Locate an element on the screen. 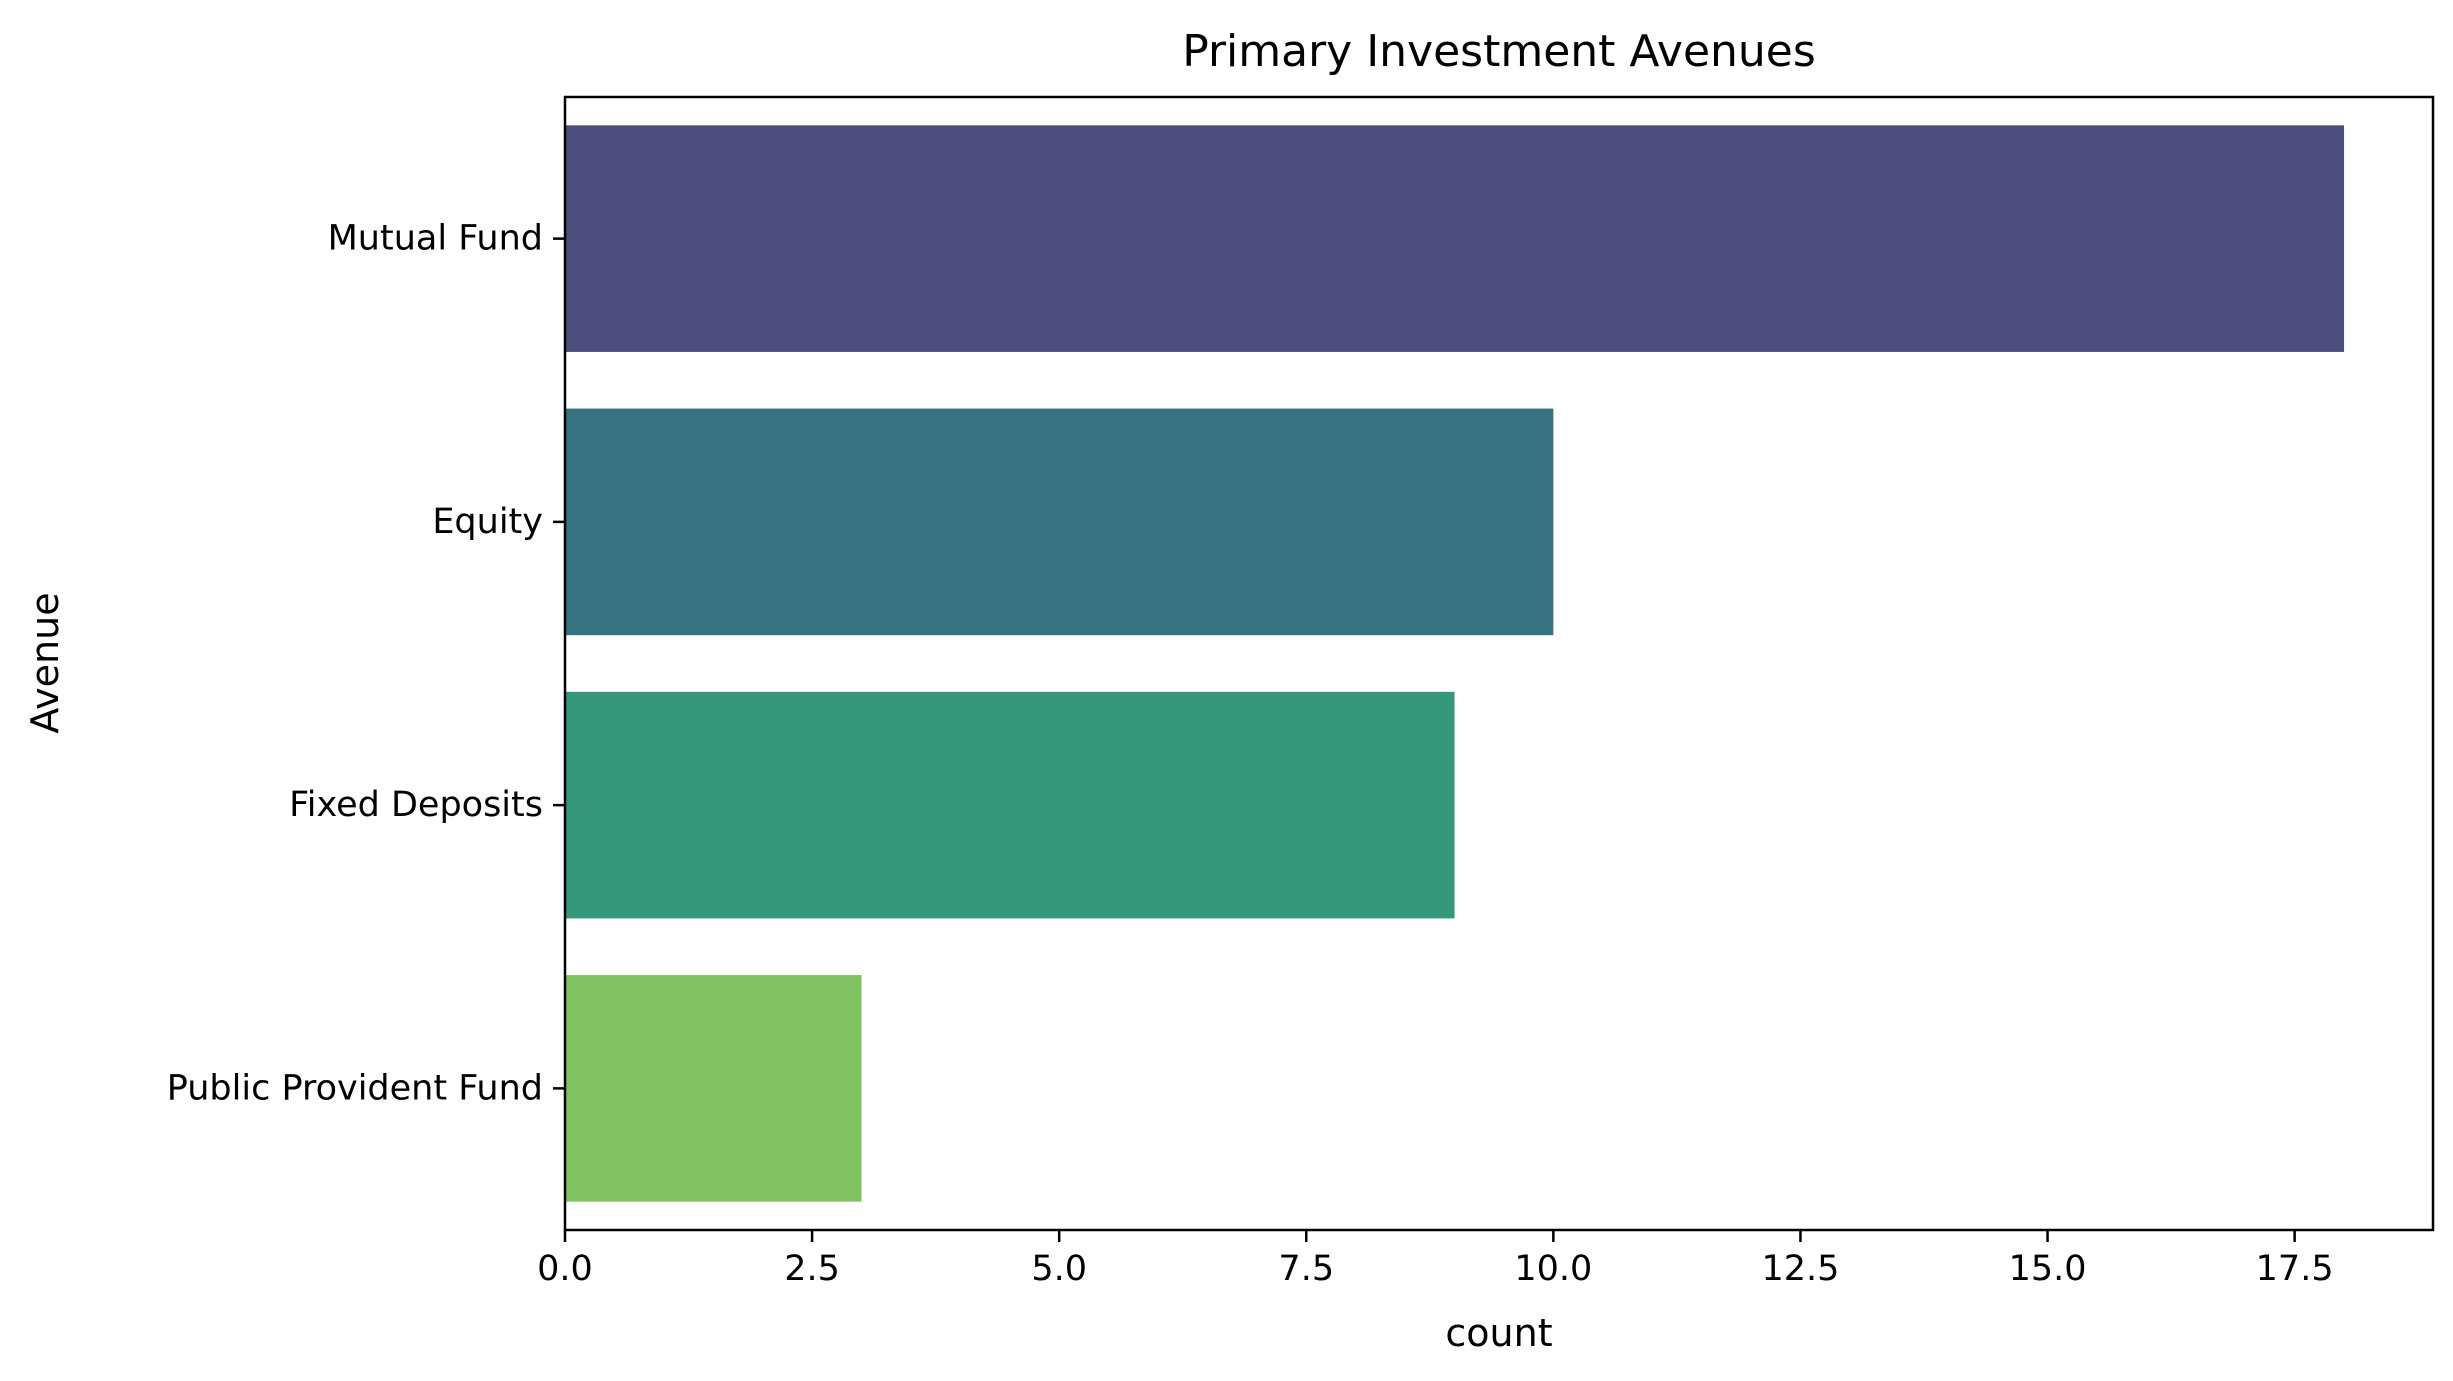 The width and height of the screenshot is (2453, 1381). y-tick-label: Mutual Fund is located at coordinates (435, 239).